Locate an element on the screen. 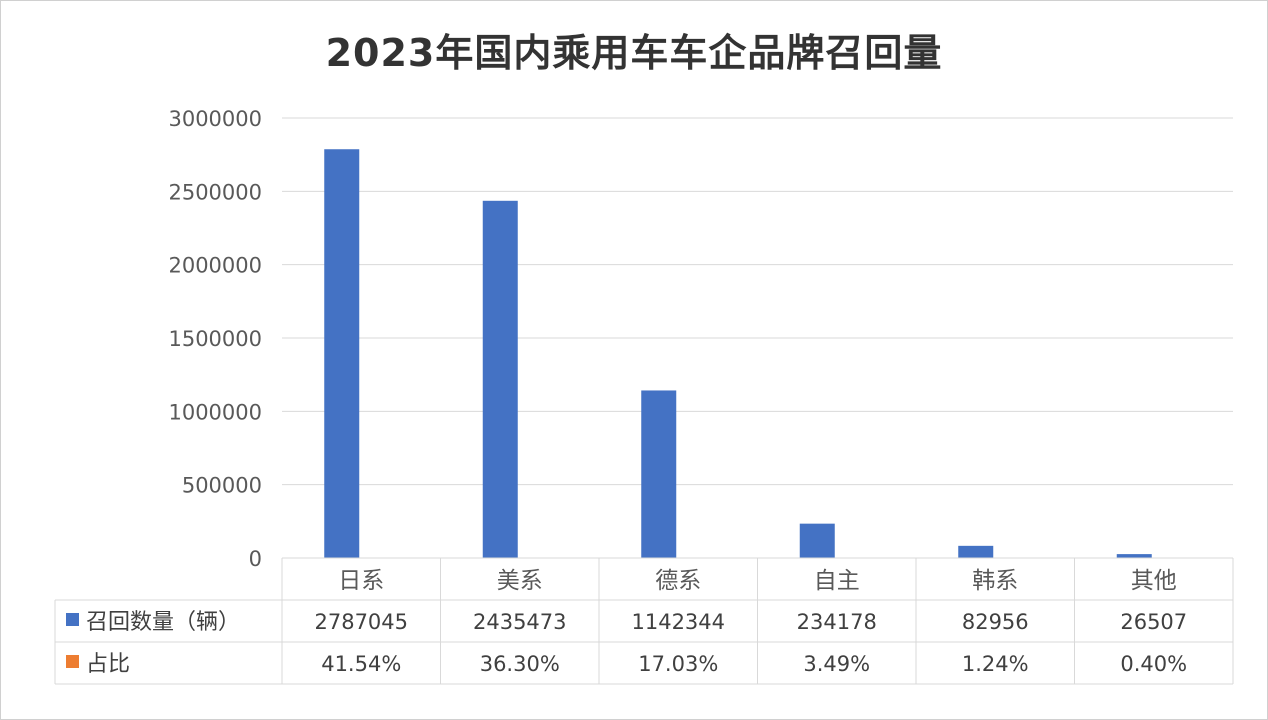  category-label: 美系 is located at coordinates (520, 581).